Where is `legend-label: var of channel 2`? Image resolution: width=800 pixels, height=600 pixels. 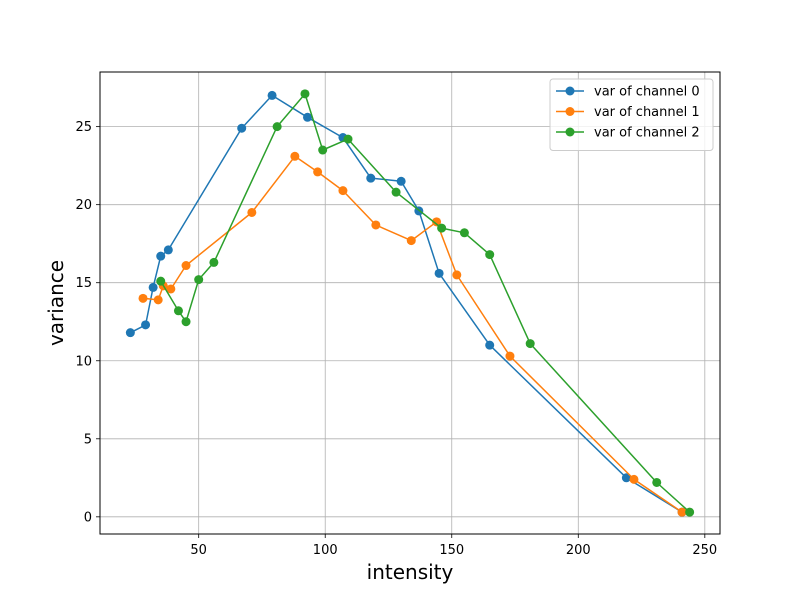
legend-label: var of channel 2 is located at coordinates (647, 133).